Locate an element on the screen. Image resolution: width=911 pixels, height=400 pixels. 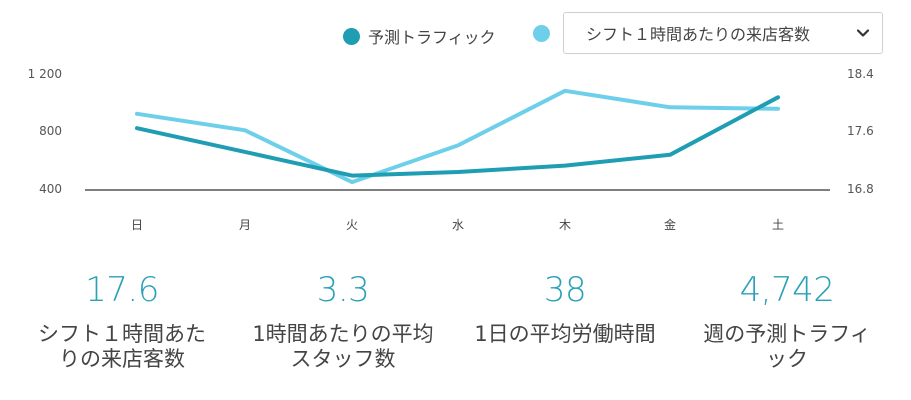
y-left-tick: 800 is located at coordinates (50, 131).